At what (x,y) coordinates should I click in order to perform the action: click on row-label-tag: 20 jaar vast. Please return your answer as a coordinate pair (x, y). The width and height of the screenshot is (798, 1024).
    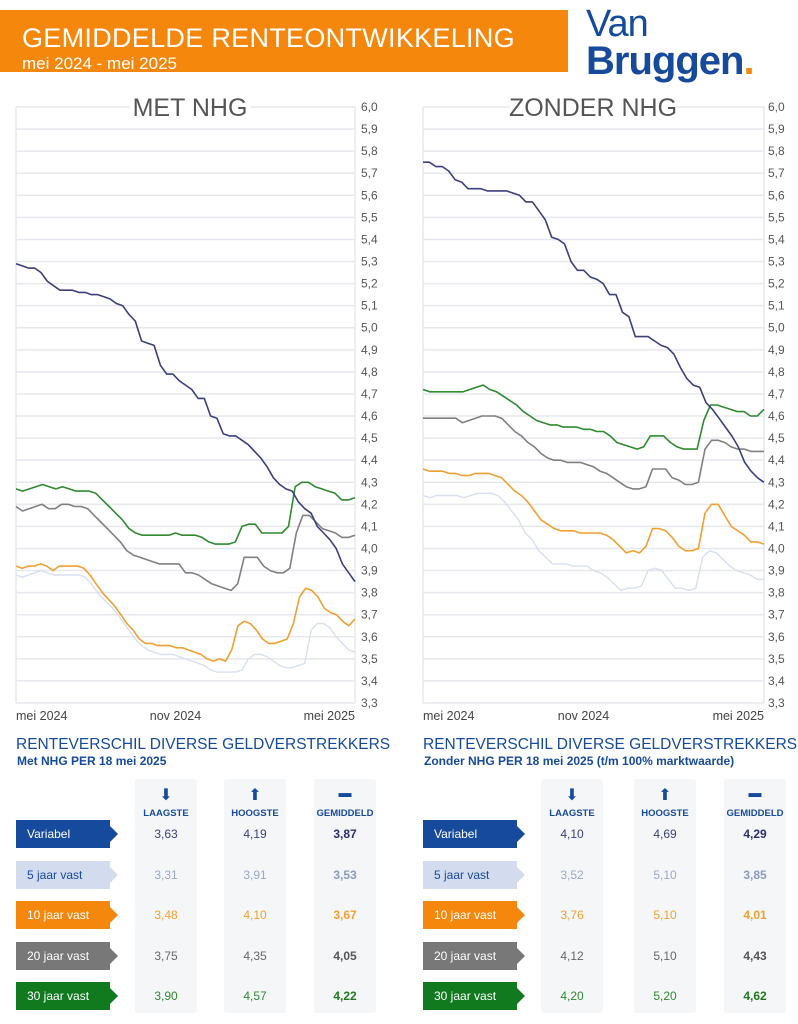
    Looking at the image, I should click on (67, 955).